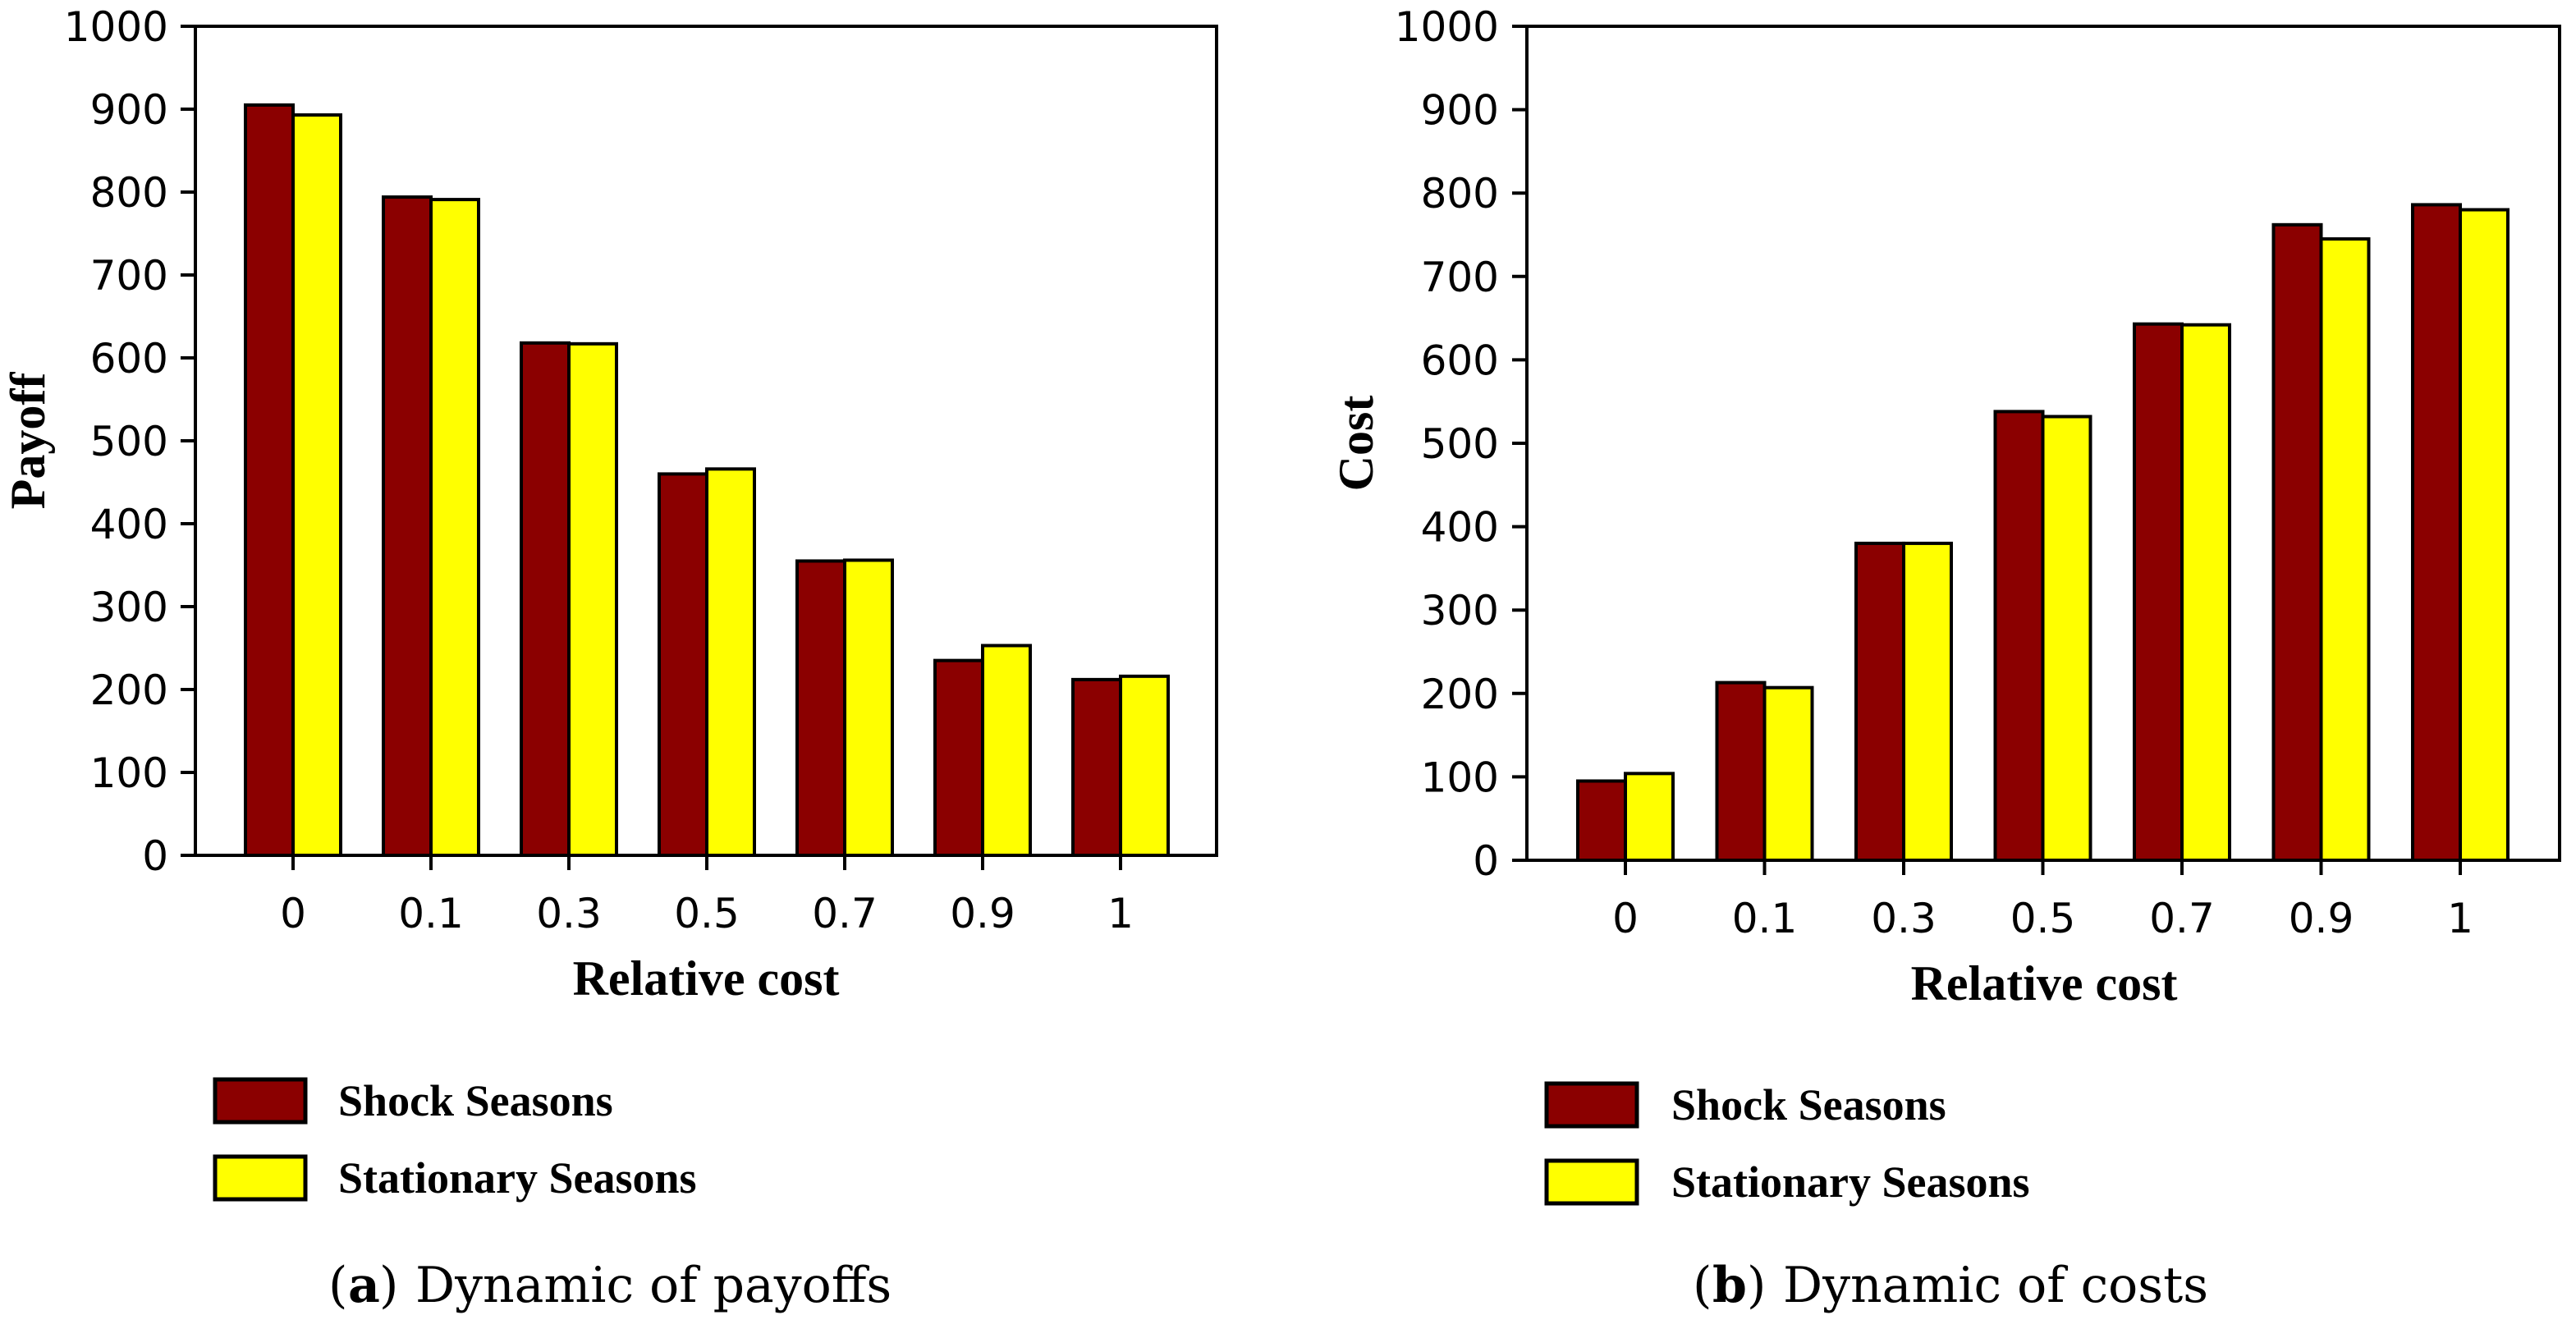 The height and width of the screenshot is (1338, 2576). Describe the element at coordinates (129, 276) in the screenshot. I see `payoff-y-tick-label: 700` at that location.